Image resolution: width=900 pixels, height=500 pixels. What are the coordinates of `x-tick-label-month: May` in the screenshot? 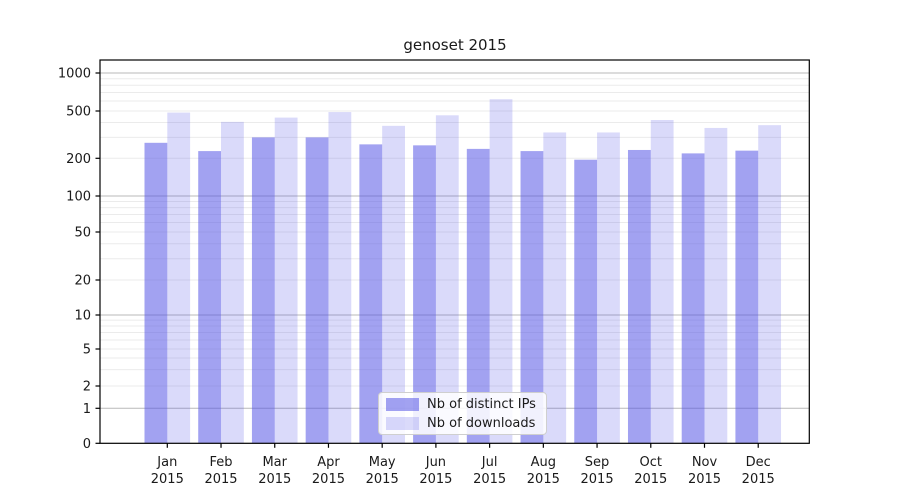 It's located at (382, 462).